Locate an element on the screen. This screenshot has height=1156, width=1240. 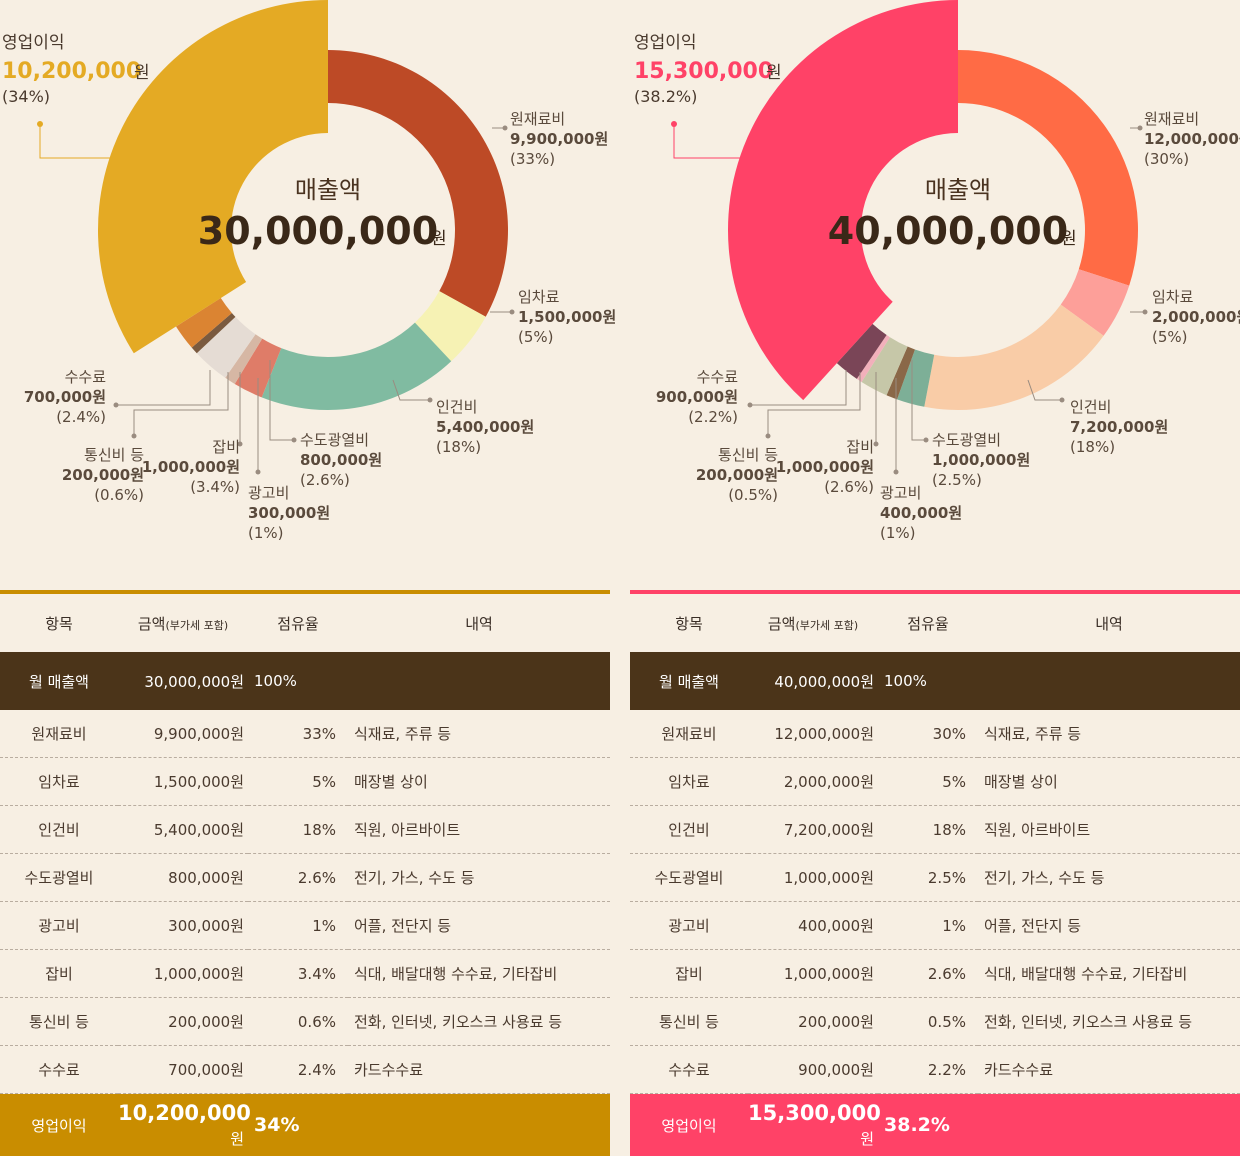
row-amount: 2,000,000원 is located at coordinates (813, 782).